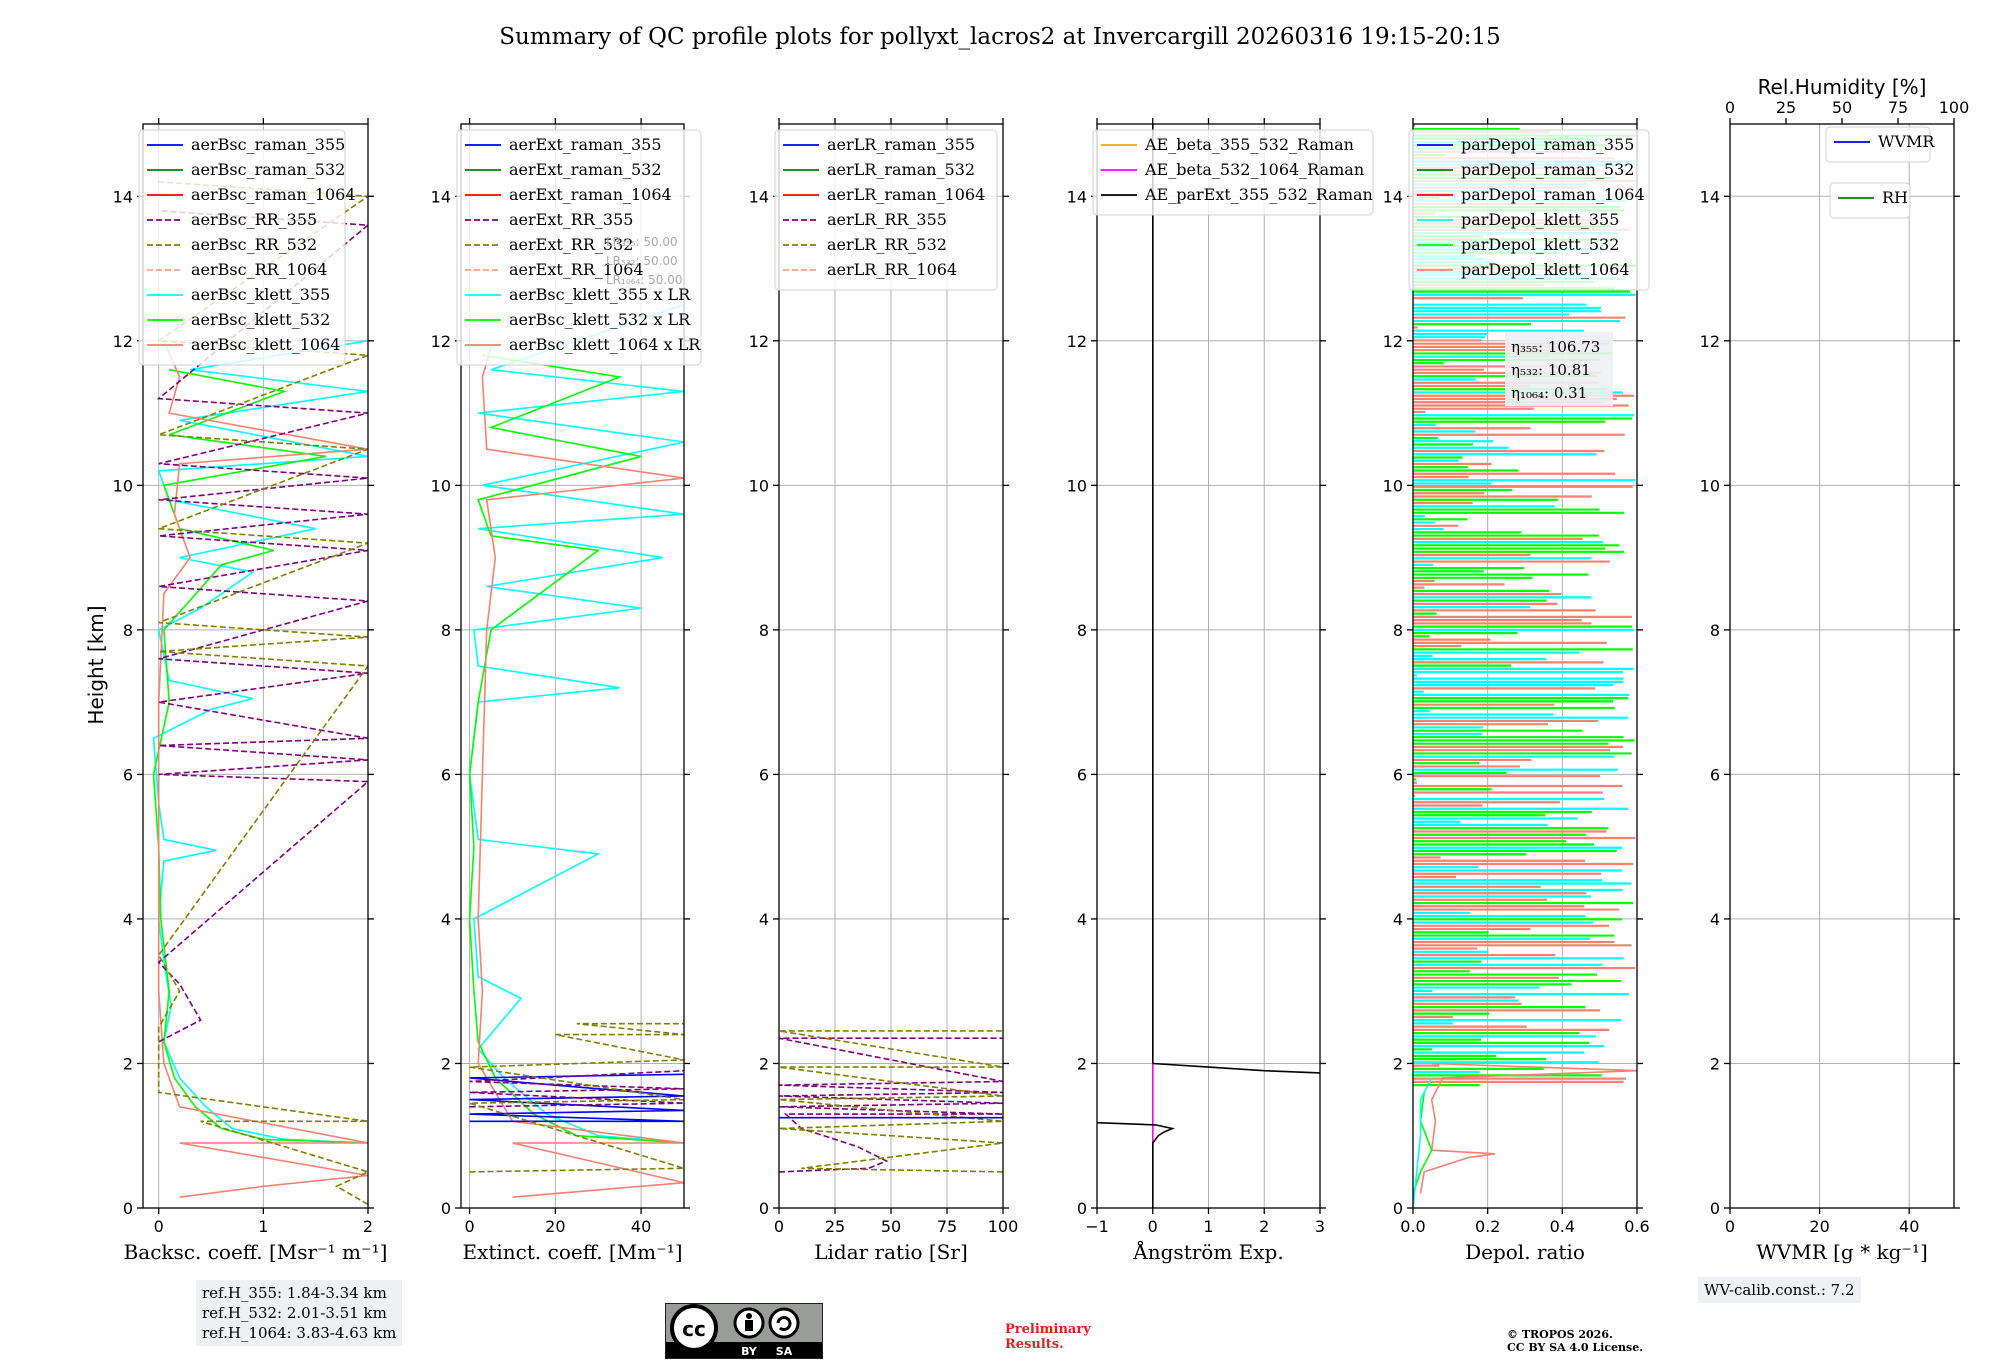 The width and height of the screenshot is (2000, 1362). Describe the element at coordinates (1870, 200) in the screenshot. I see `legend-rh-frame` at that location.